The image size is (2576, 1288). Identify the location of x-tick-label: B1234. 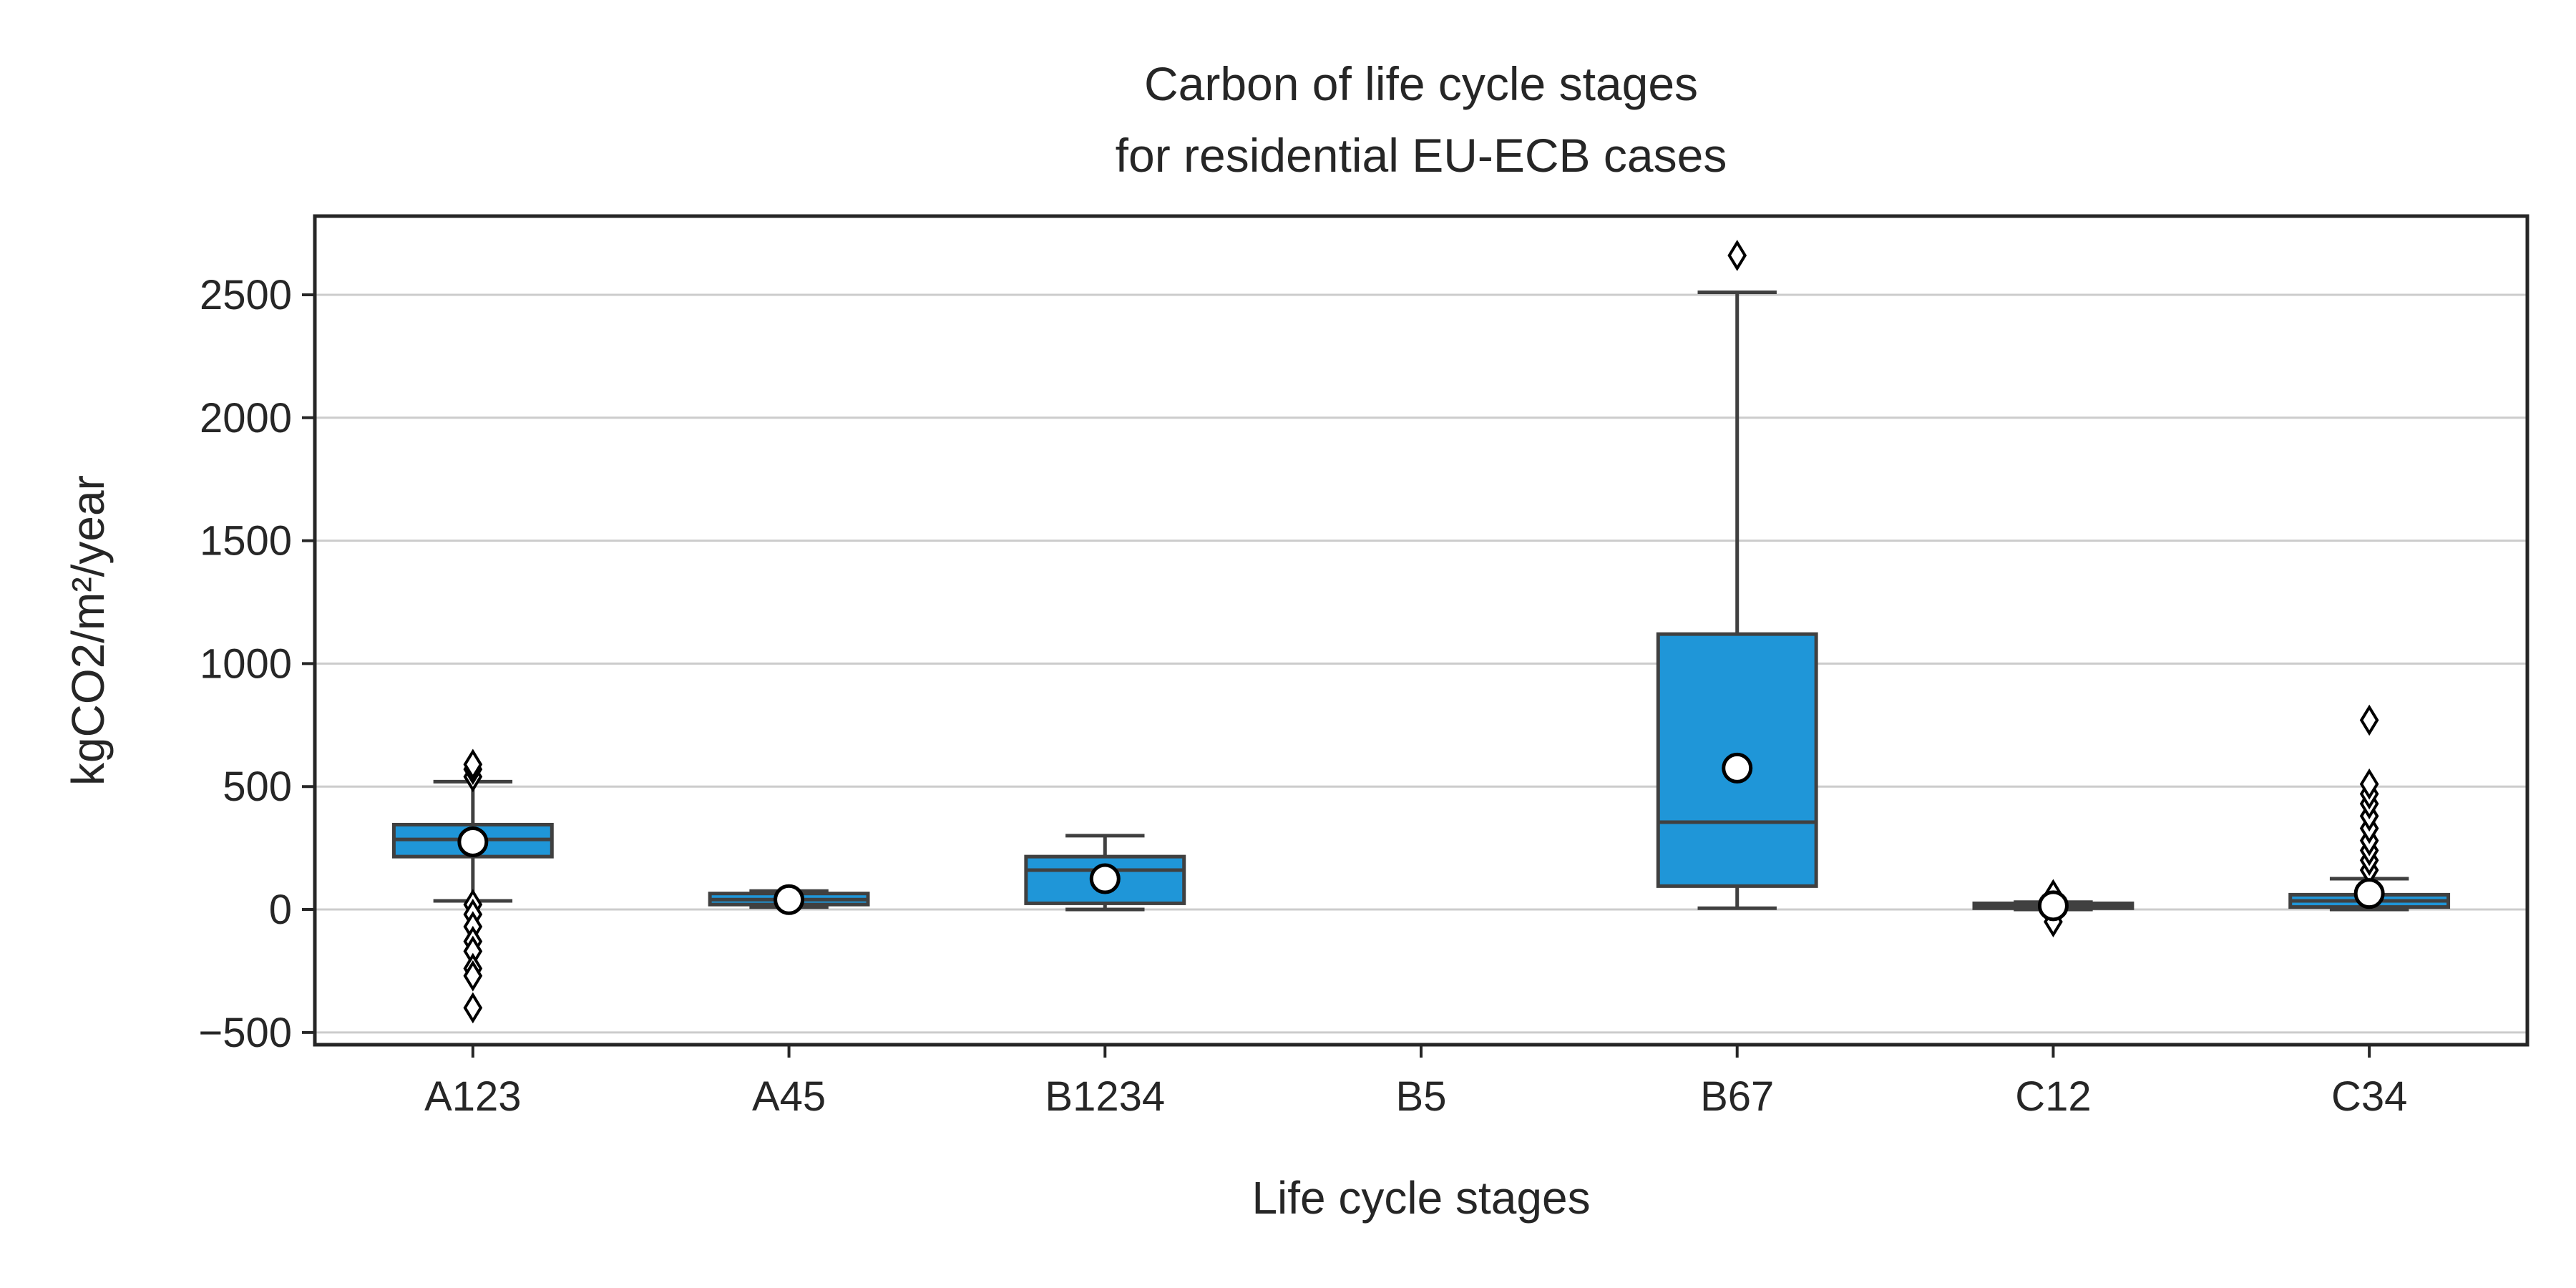
(1105, 1096).